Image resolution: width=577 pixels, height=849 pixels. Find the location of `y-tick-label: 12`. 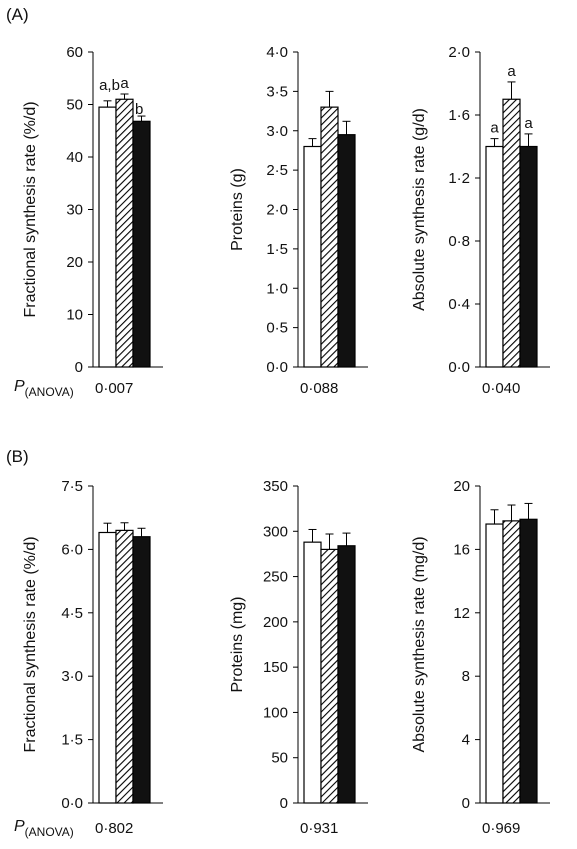

y-tick-label: 12 is located at coordinates (461, 613).